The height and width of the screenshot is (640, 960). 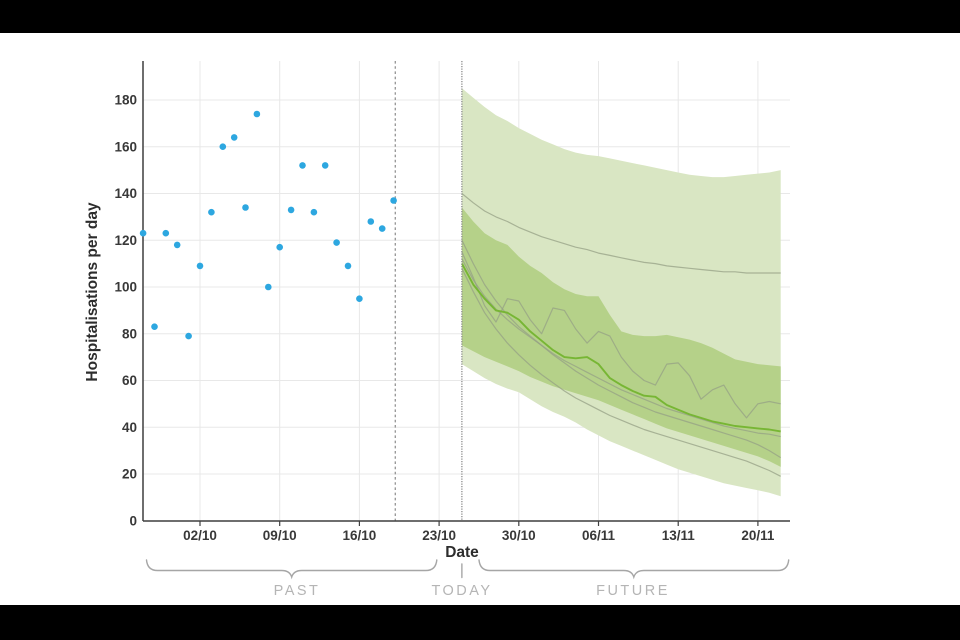 I want to click on forecast-trajectories, so click(x=621, y=335).